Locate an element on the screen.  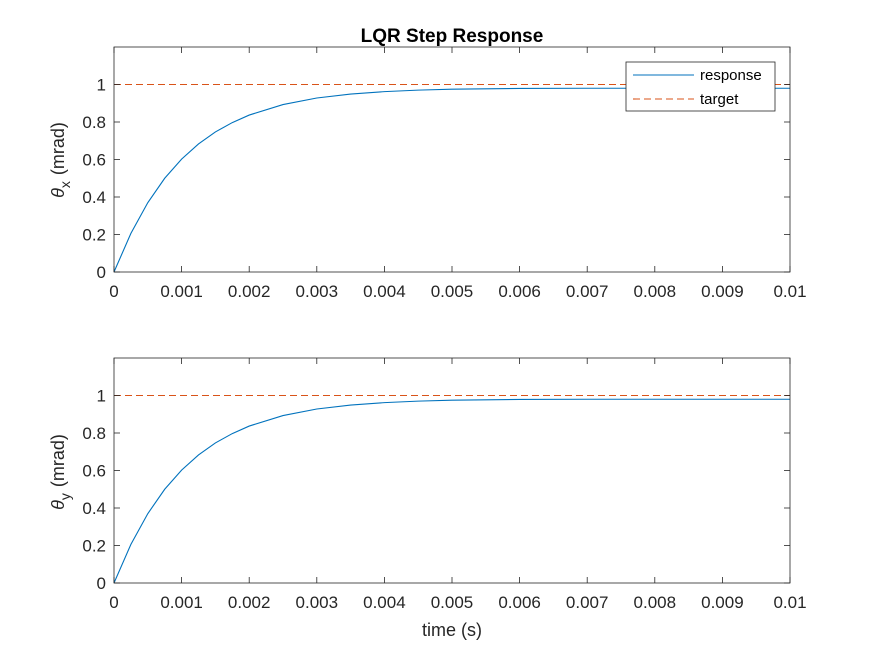
svg-text:θx(mrad): θx (mrad) is located at coordinates (60, 160).